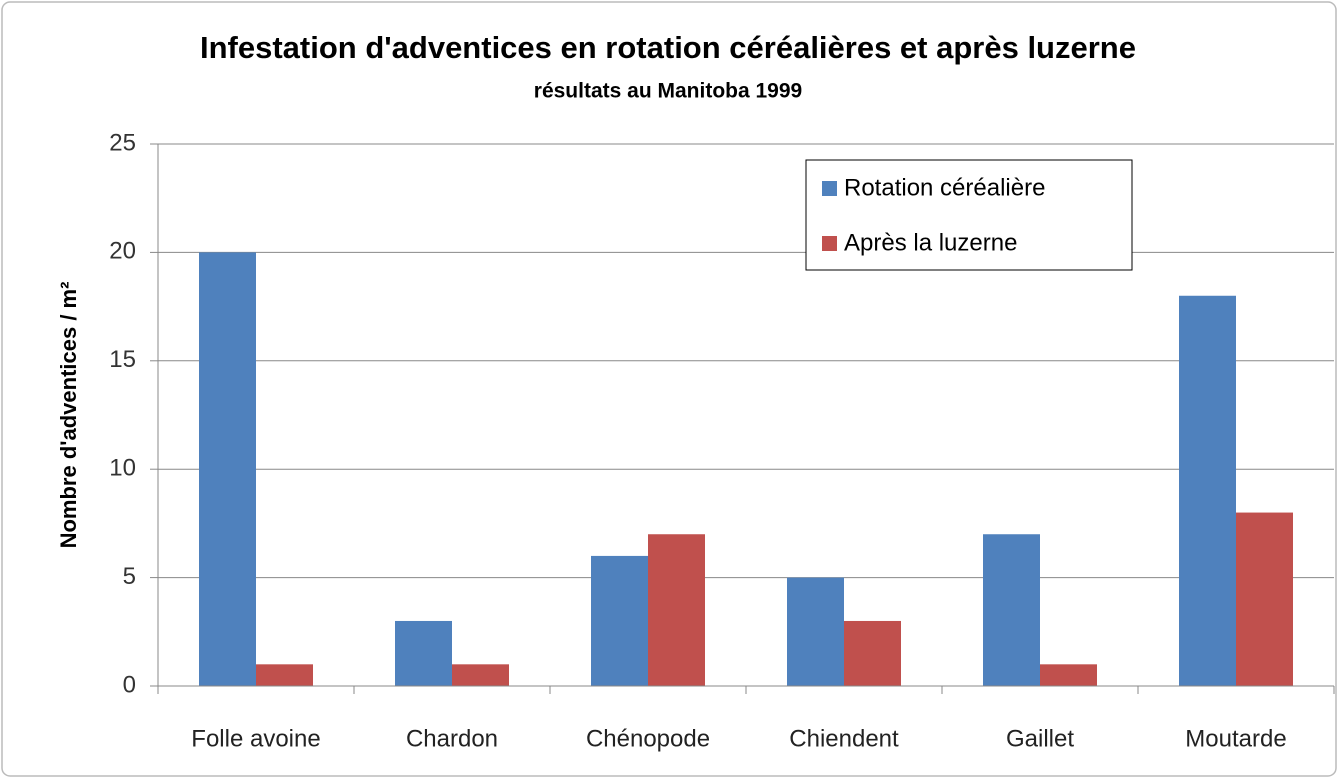  I want to click on y-axis-label: Nombre d'adventices / m², so click(68, 415).